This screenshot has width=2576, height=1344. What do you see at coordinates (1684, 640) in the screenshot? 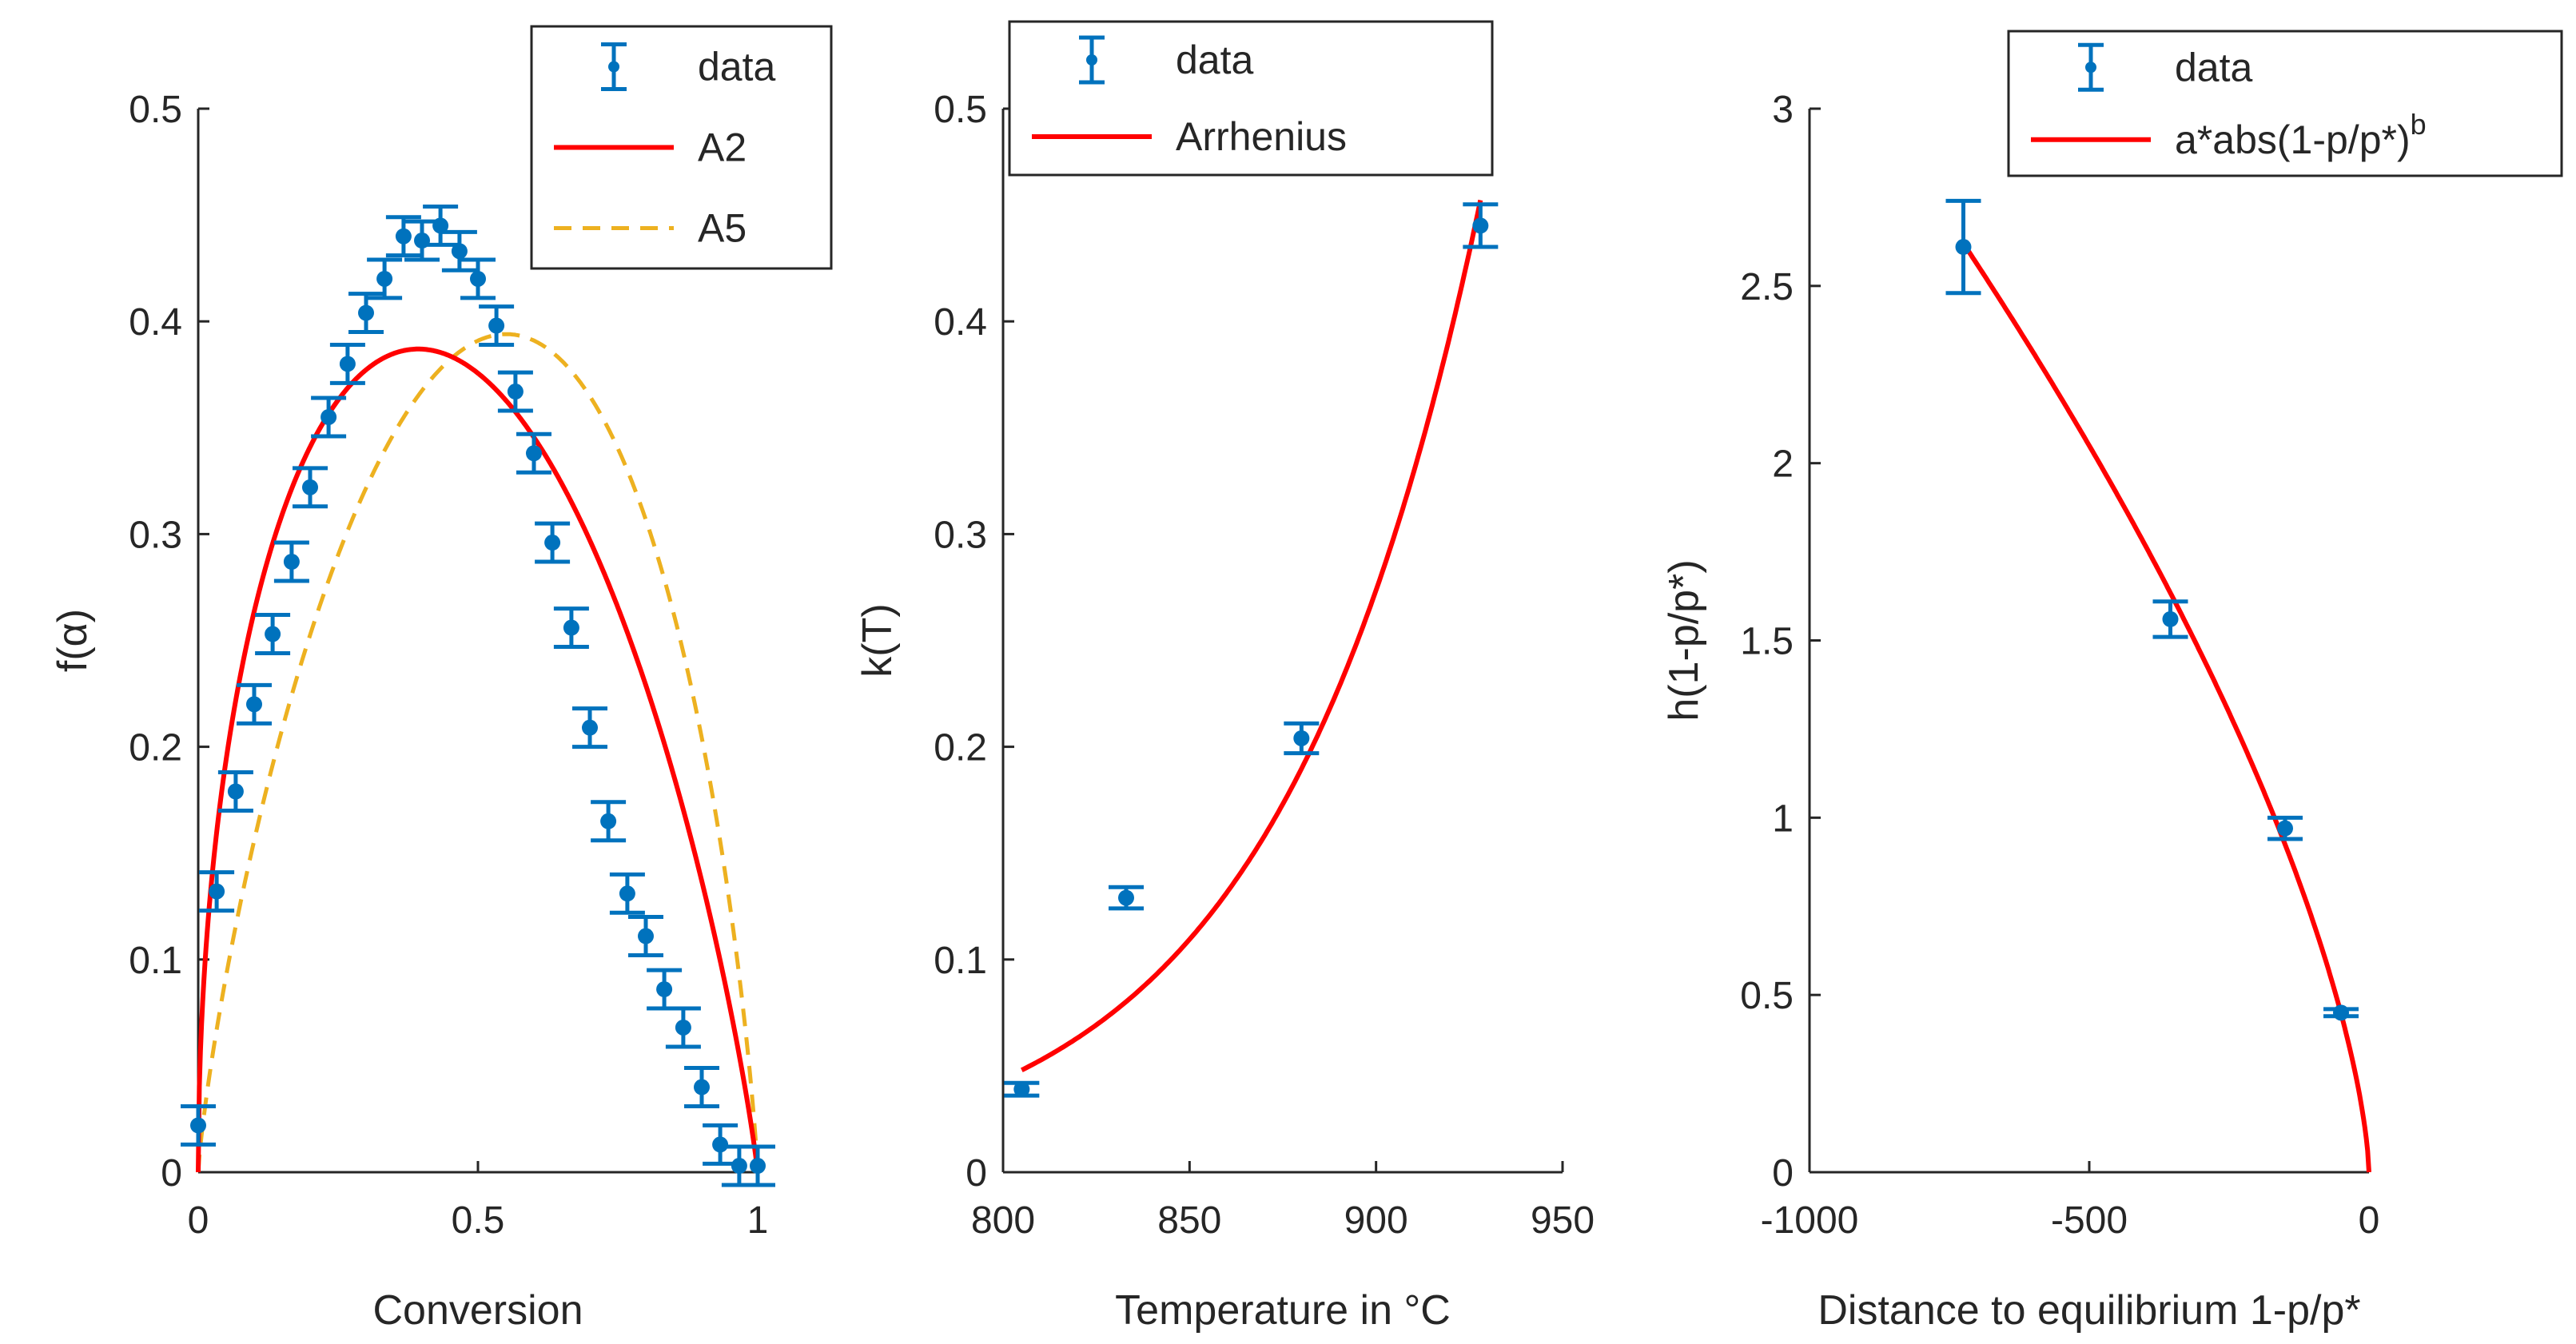
I see `y-axis-title: h(1-p/p*)` at bounding box center [1684, 640].